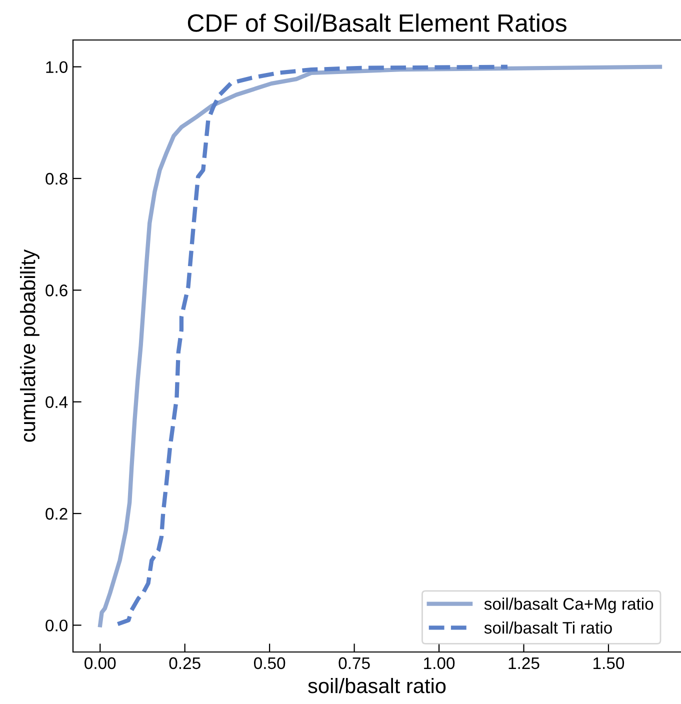  Describe the element at coordinates (270, 663) in the screenshot. I see `x-tick-label: 0.50` at that location.